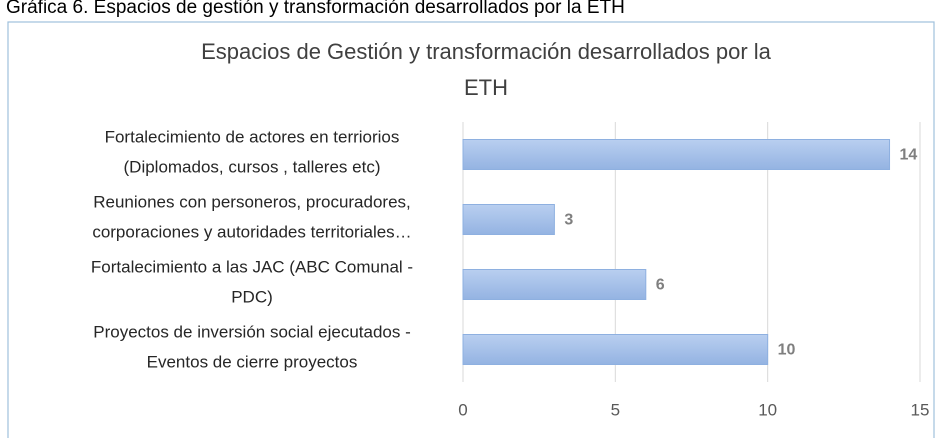 This screenshot has height=438, width=939. What do you see at coordinates (615, 409) in the screenshot?
I see `x-tick-label: 5` at bounding box center [615, 409].